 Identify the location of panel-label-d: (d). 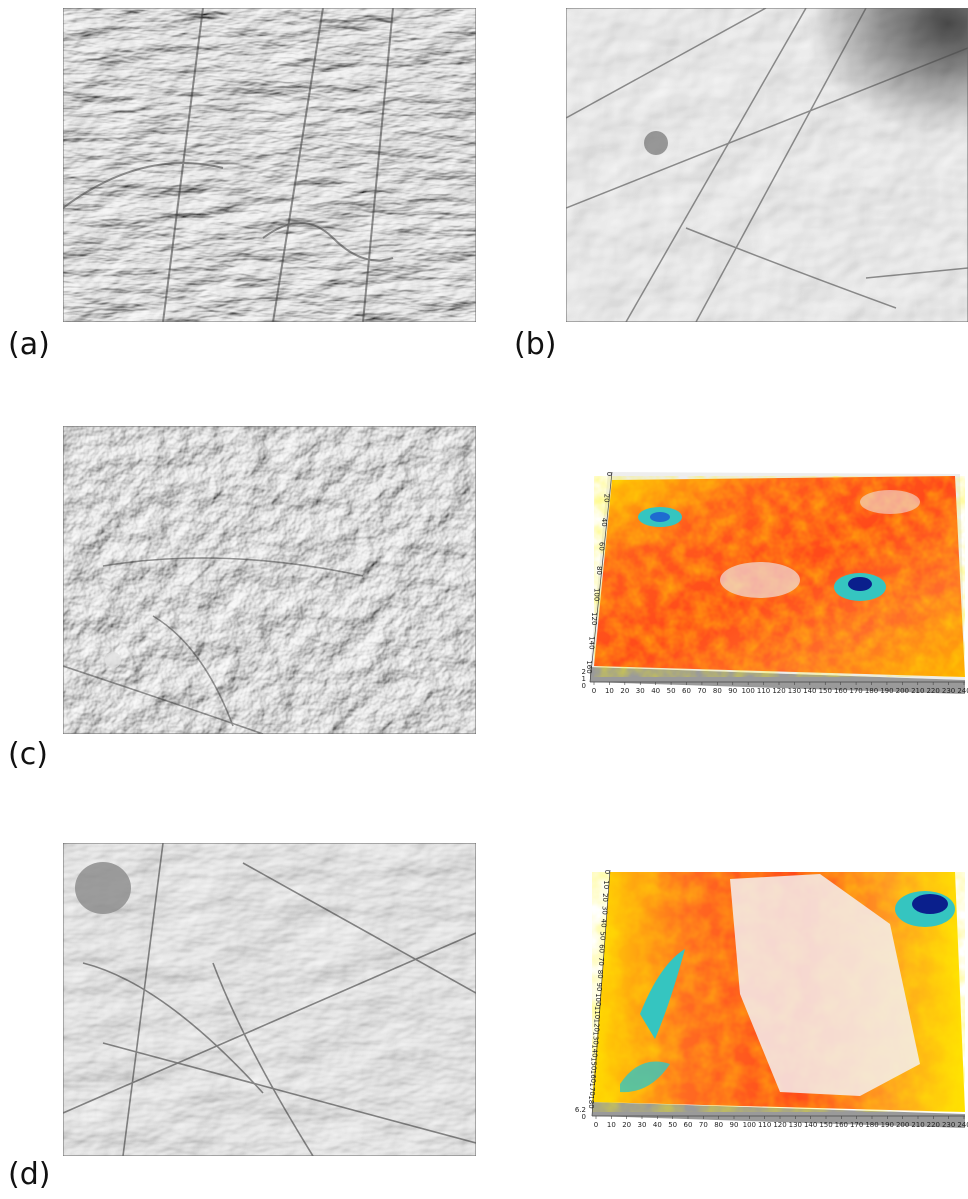
(29, 1174).